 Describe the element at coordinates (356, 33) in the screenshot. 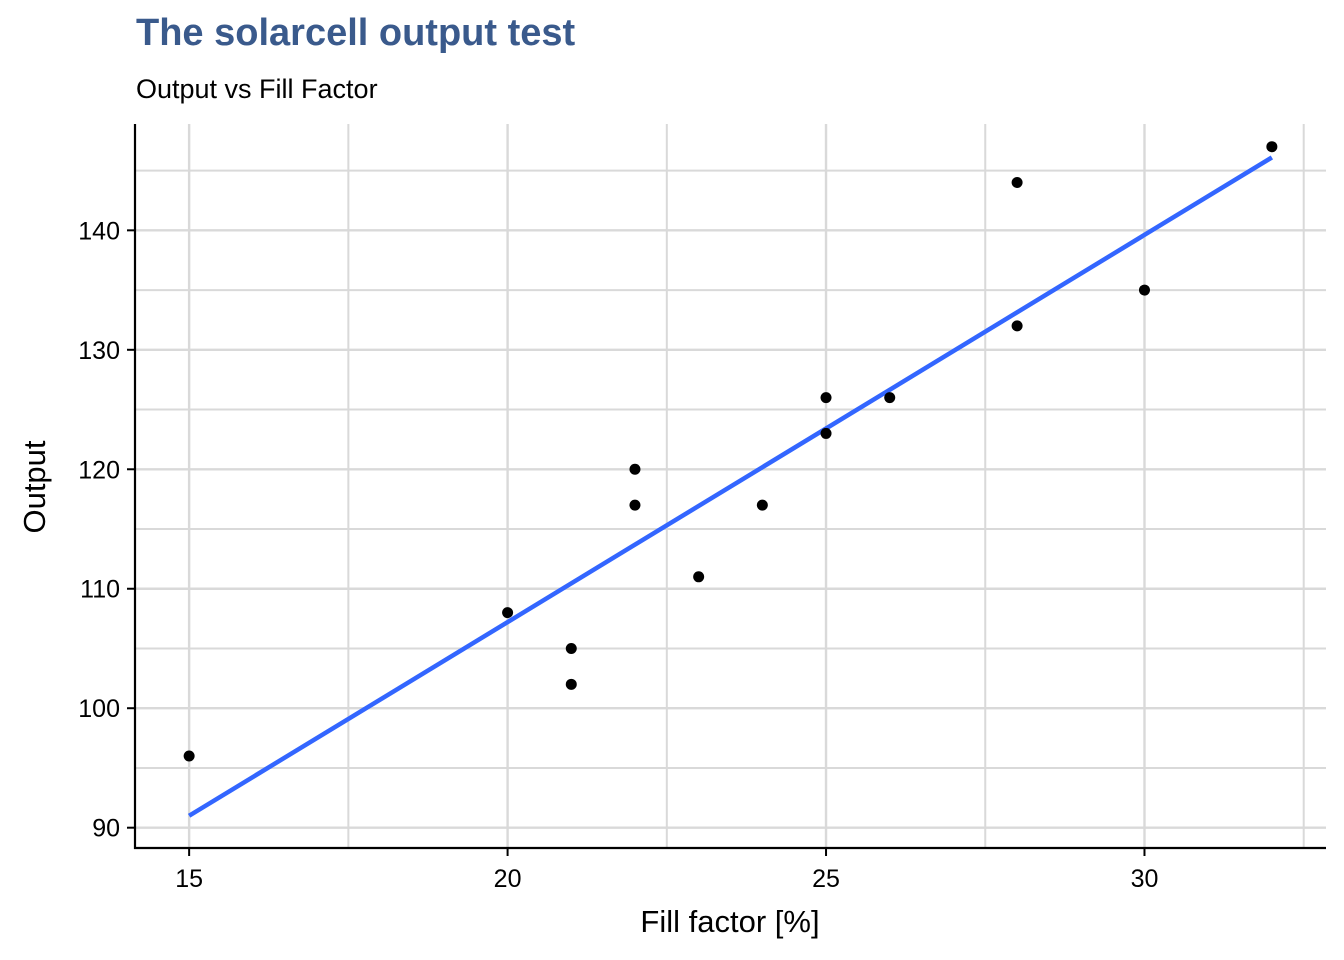

I see `chart-title: The solarcell output test` at that location.